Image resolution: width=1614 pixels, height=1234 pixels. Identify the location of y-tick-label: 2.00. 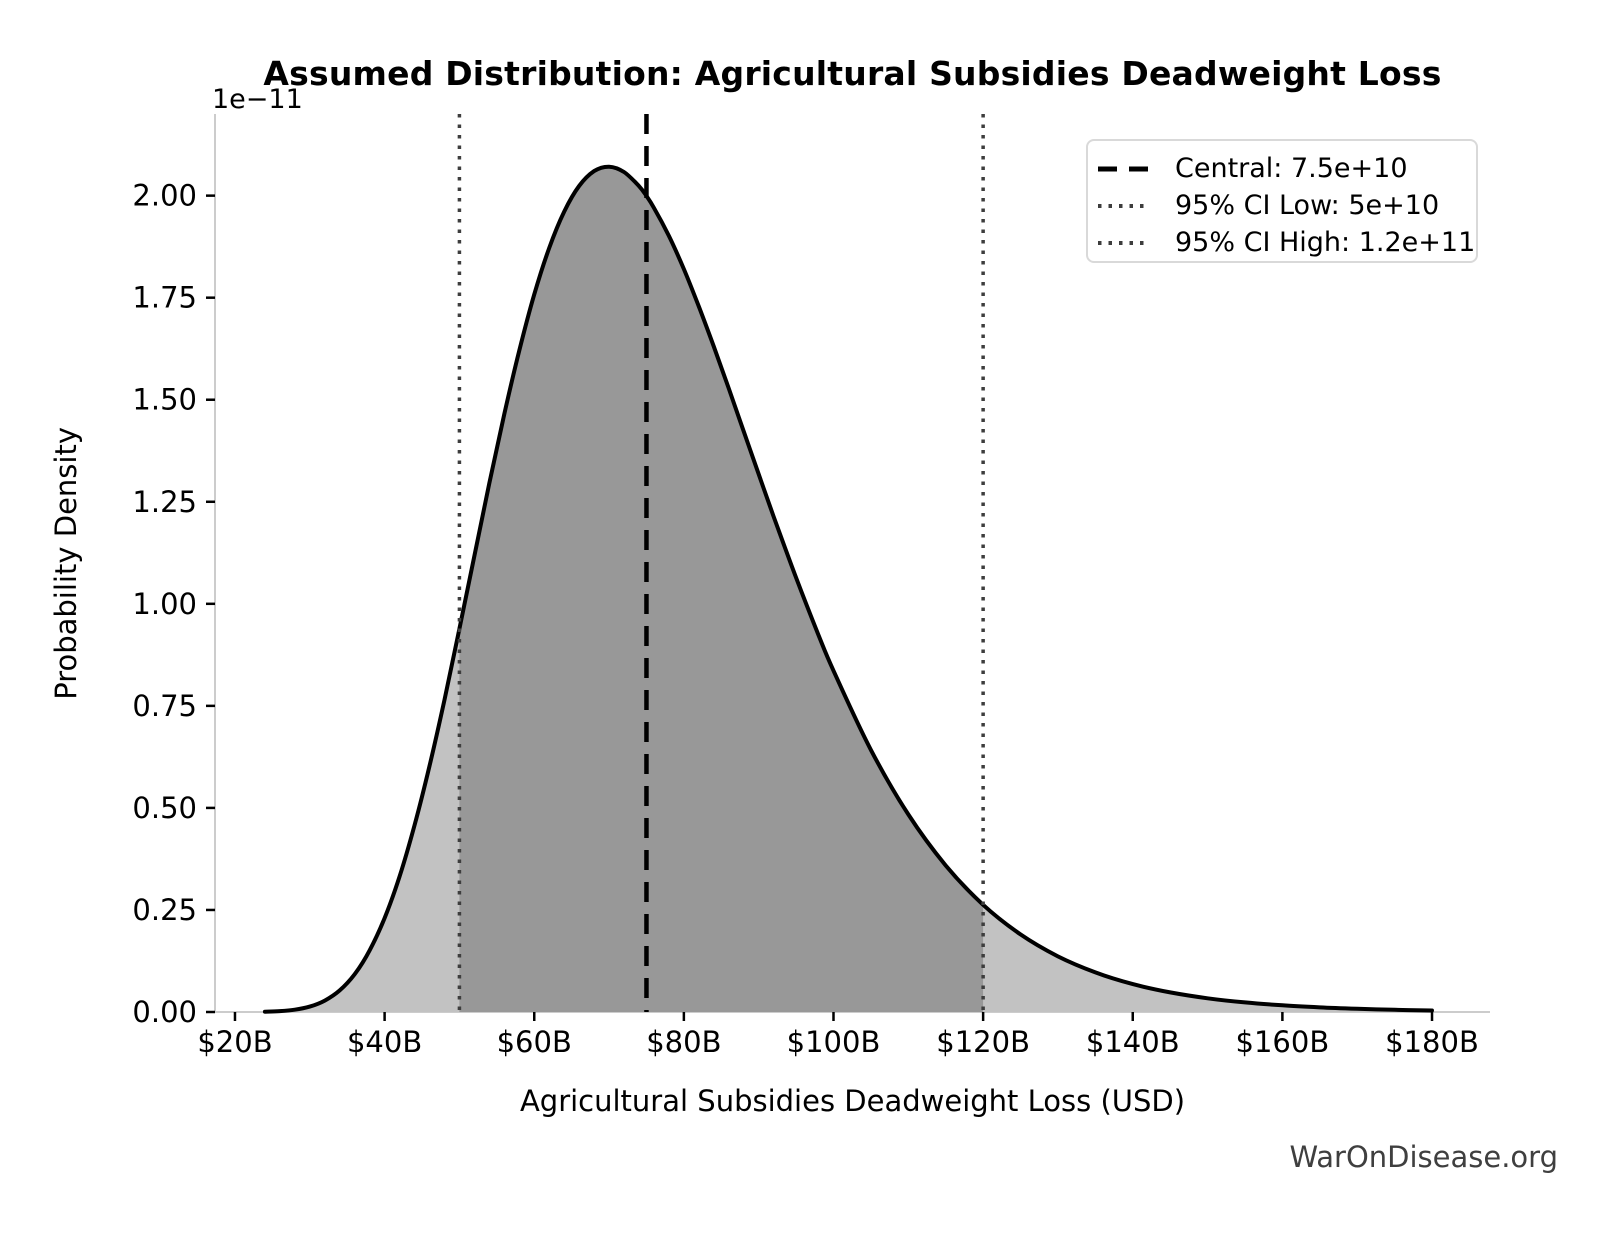
(164, 196).